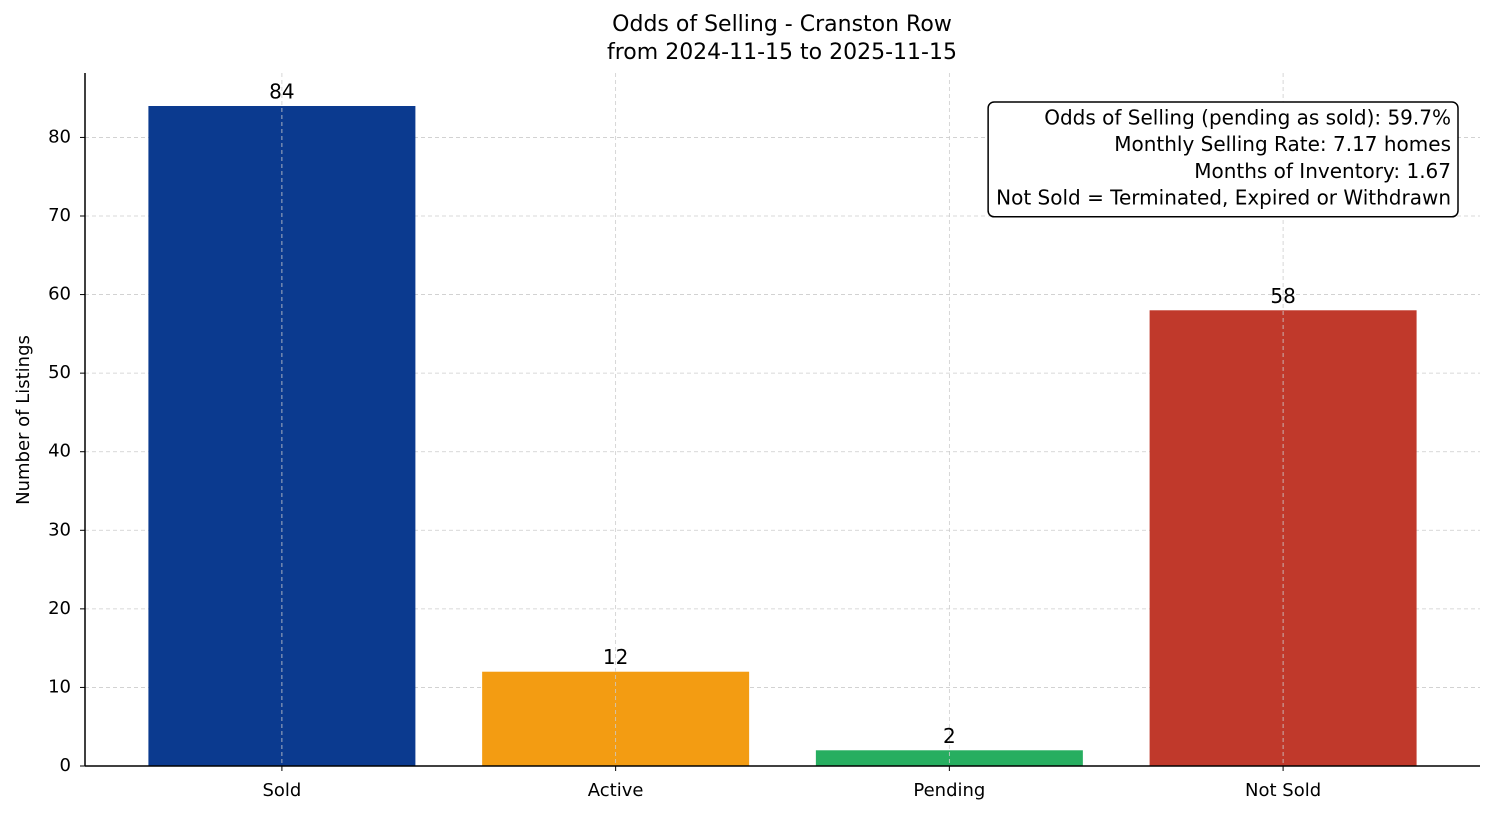 This screenshot has width=1494, height=816. I want to click on y-axis-label: Number of Listings, so click(23, 420).